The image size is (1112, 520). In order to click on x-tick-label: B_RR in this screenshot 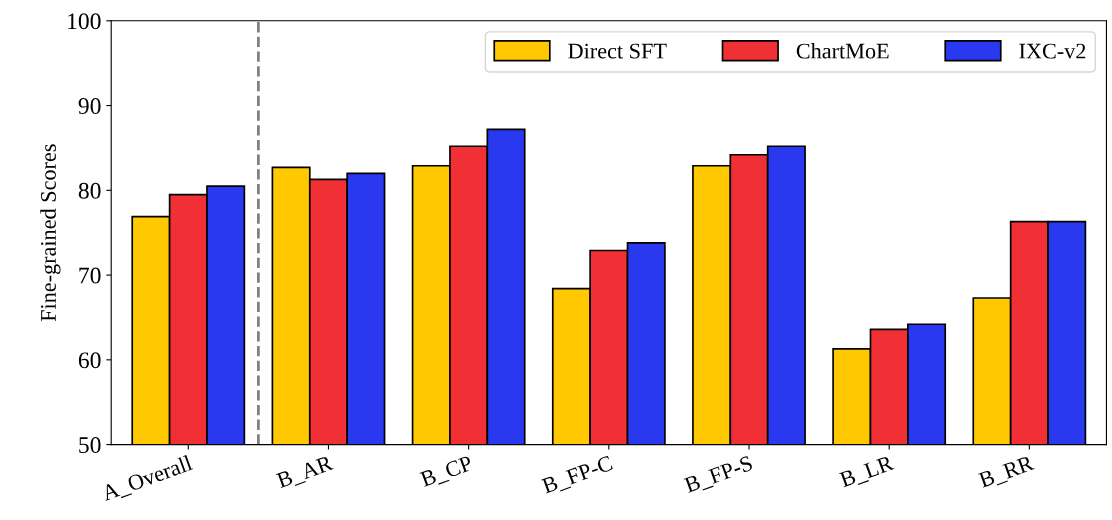, I will do `click(1007, 473)`.